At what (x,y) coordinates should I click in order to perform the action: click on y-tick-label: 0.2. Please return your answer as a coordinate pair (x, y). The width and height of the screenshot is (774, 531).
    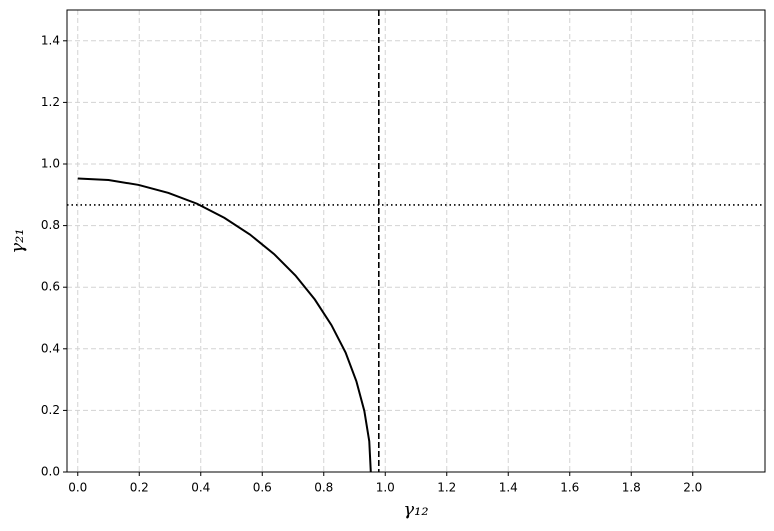
    Looking at the image, I should click on (50, 410).